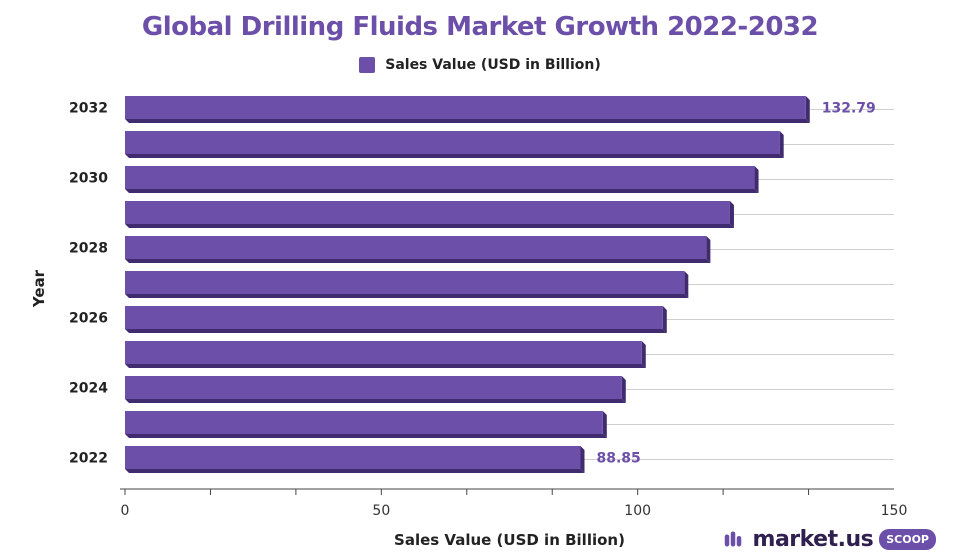 This screenshot has height=560, width=960. I want to click on logo-badge: SCOOP, so click(907, 539).